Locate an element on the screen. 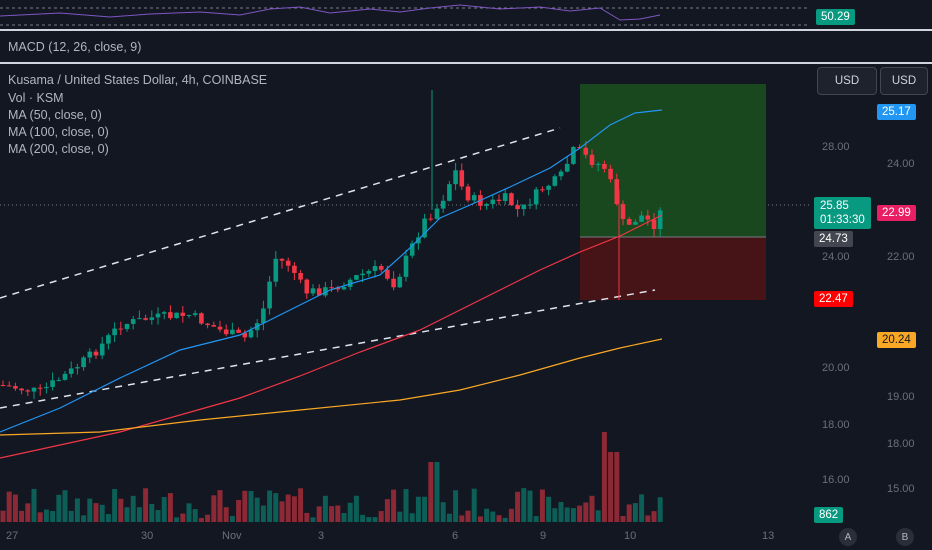 Image resolution: width=932 pixels, height=550 pixels. auto-scale-button: A is located at coordinates (848, 537).